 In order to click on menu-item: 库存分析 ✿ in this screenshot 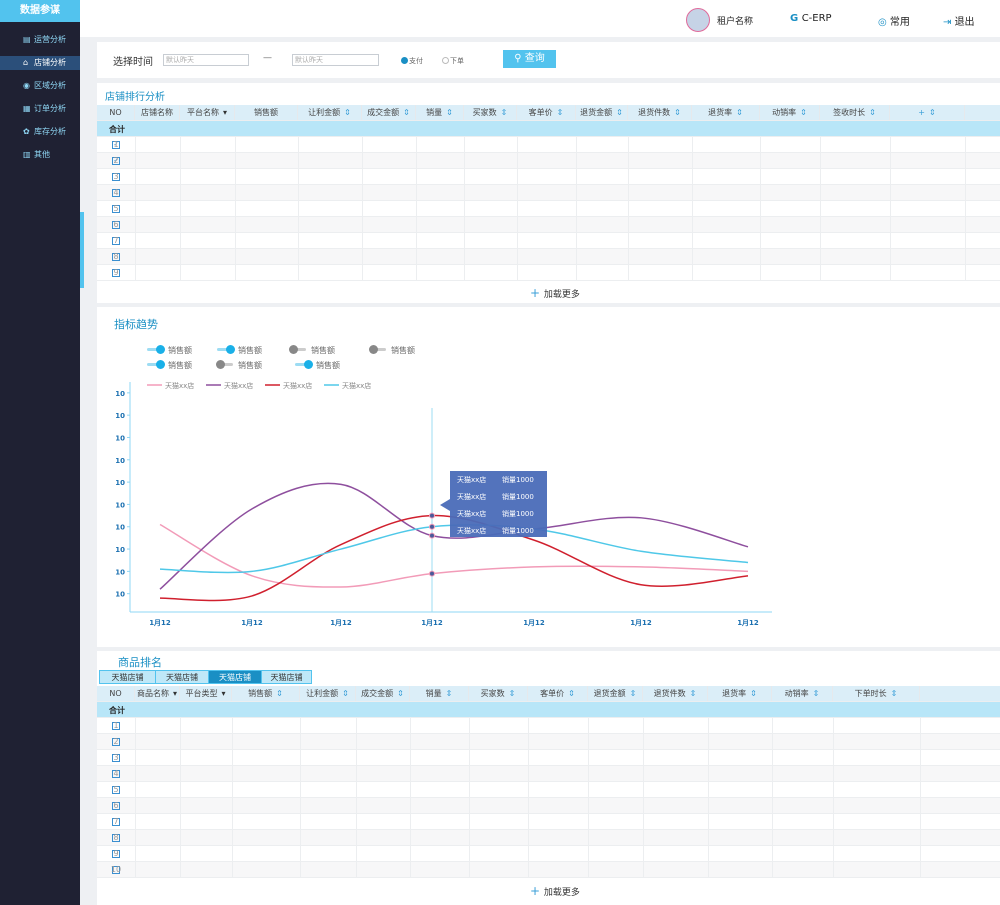, I will do `click(40, 132)`.